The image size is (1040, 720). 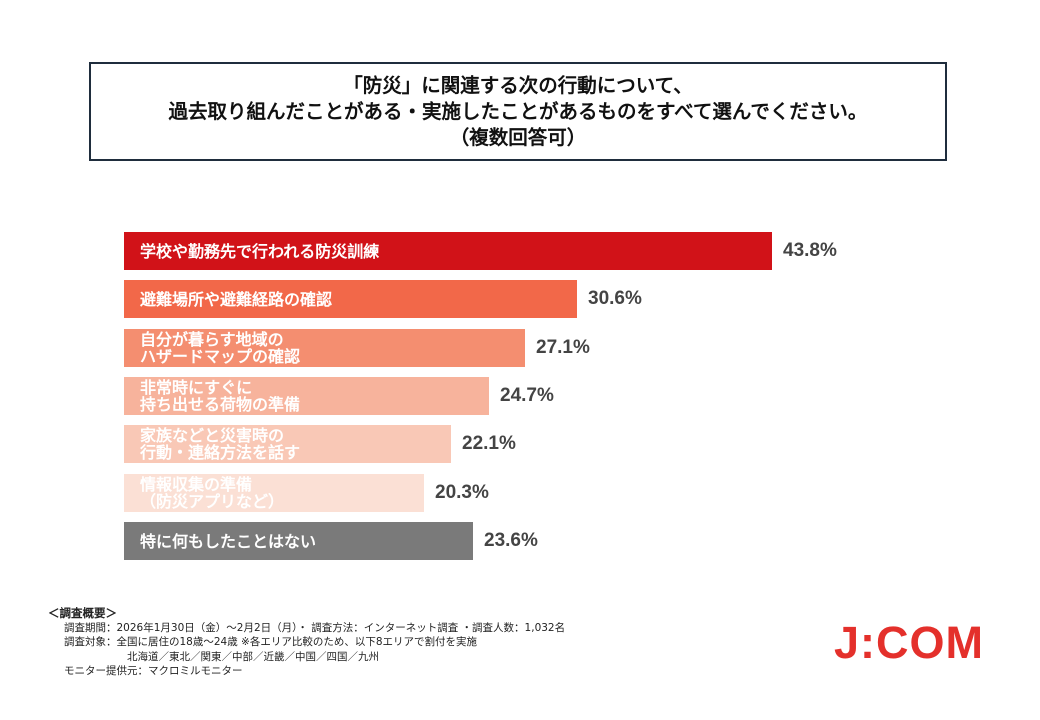 What do you see at coordinates (511, 540) in the screenshot?
I see `value-label: 23.6%` at bounding box center [511, 540].